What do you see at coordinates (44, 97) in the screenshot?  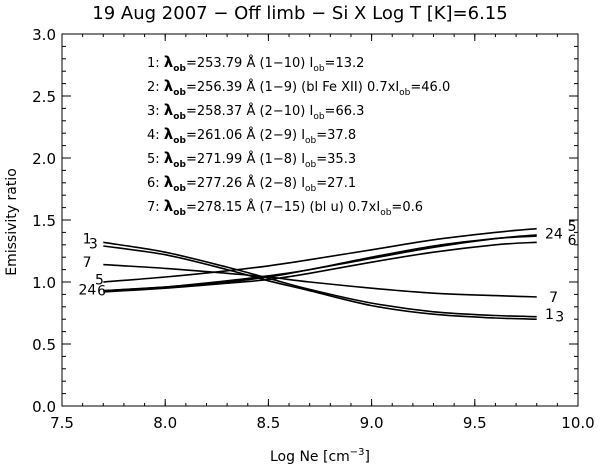 I see `y-tick-label: 2.5` at bounding box center [44, 97].